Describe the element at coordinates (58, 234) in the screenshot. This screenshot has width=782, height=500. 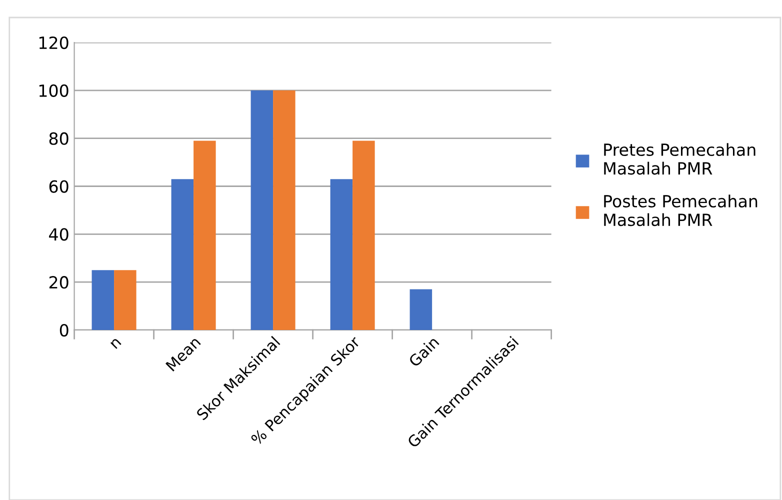
I see `y-tick-label: 40` at that location.